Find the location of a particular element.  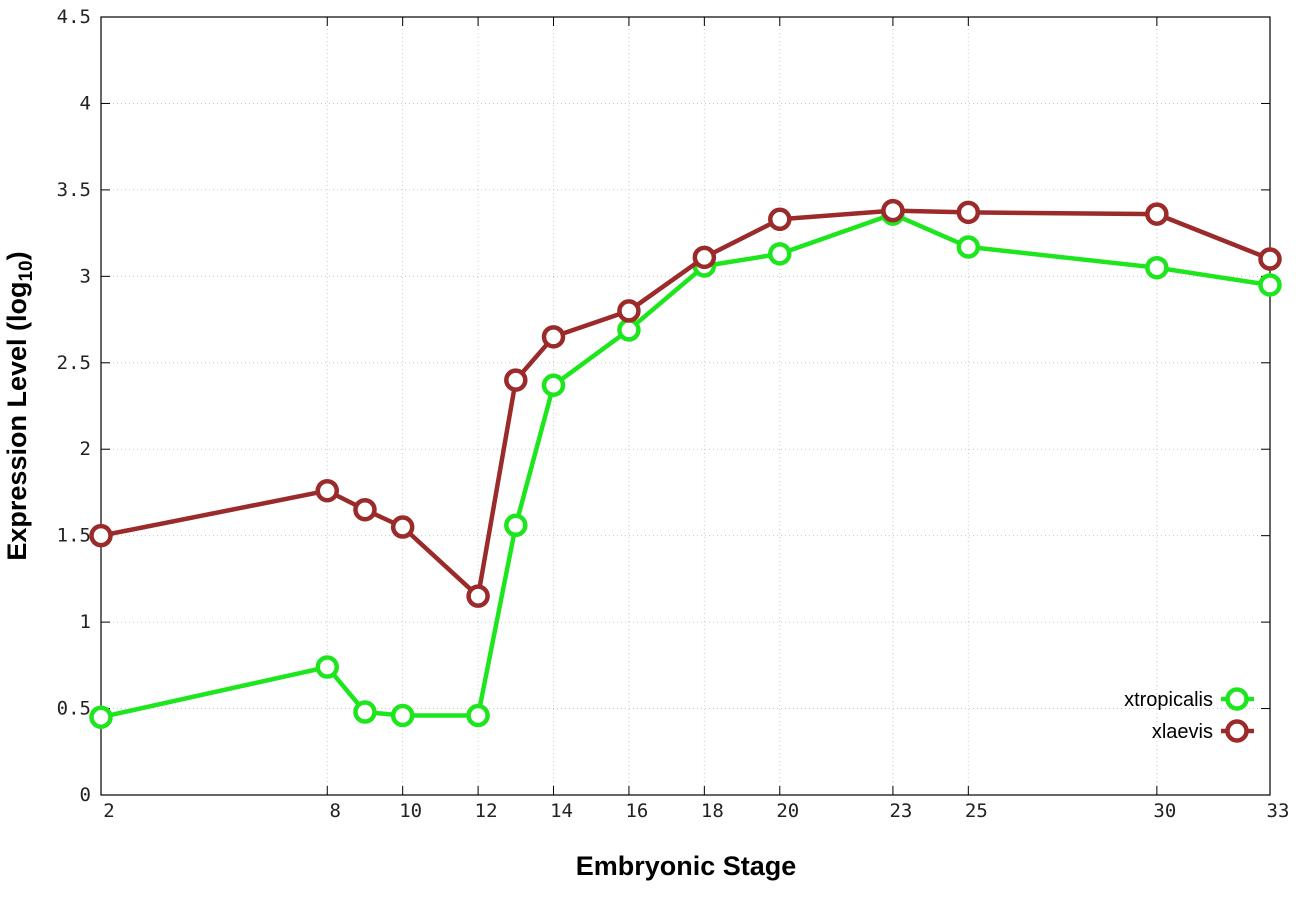

y-tick-label: 4 is located at coordinates (85, 103).